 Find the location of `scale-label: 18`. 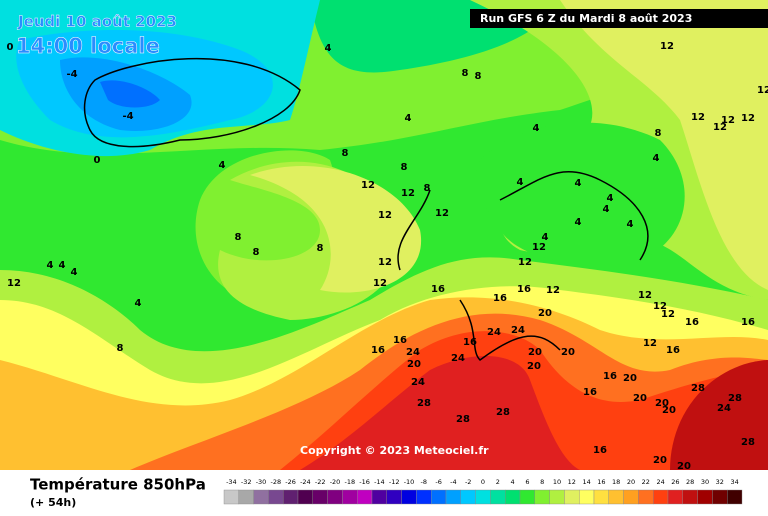

scale-label: 18 is located at coordinates (616, 482).